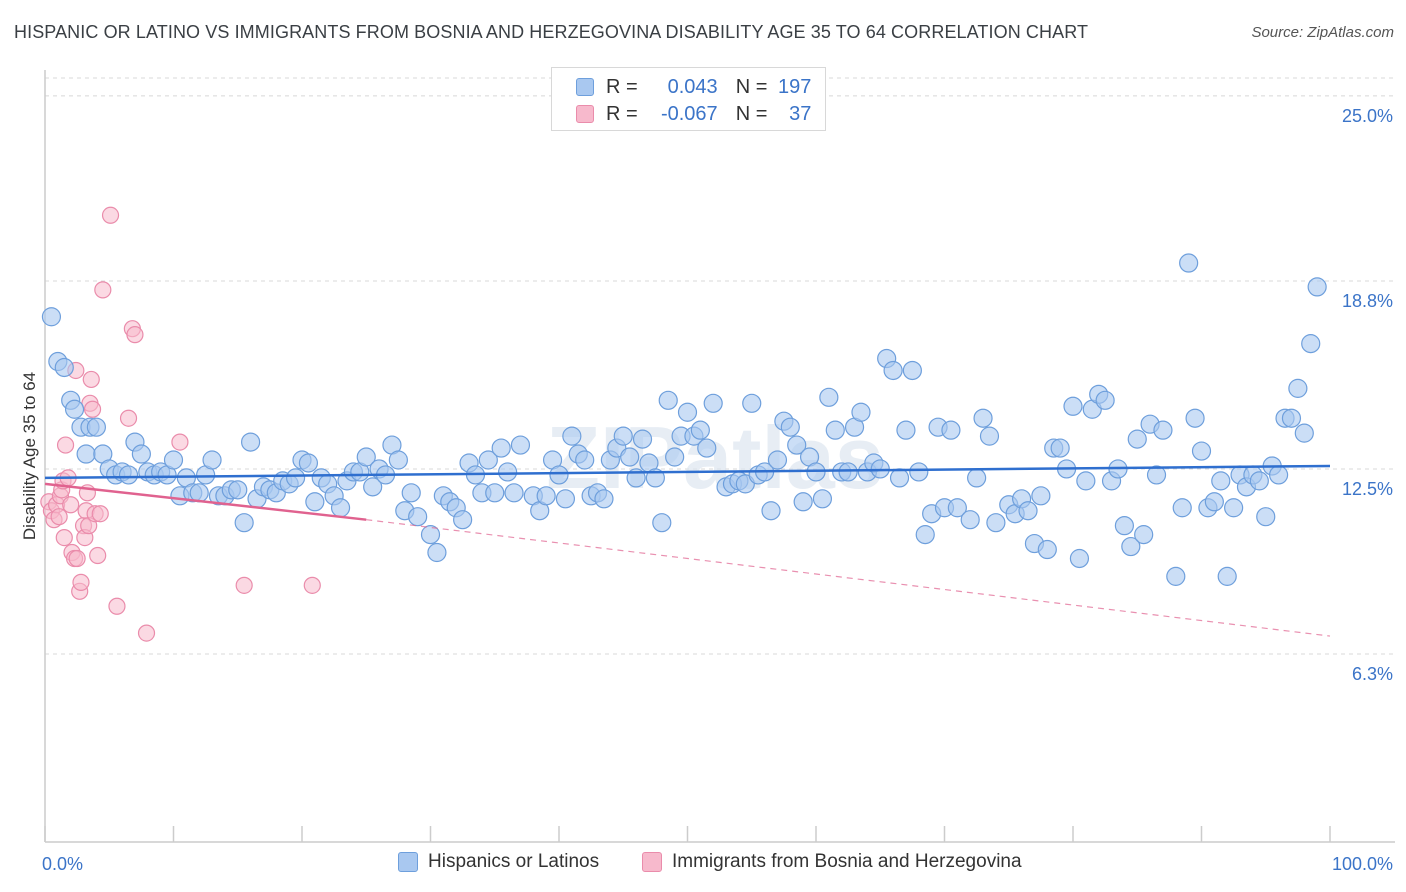 Image resolution: width=1406 pixels, height=892 pixels. What do you see at coordinates (847, 861) in the screenshot?
I see `legend-label-immigrants: Immigrants from Bosnia and Herzegovina` at bounding box center [847, 861].